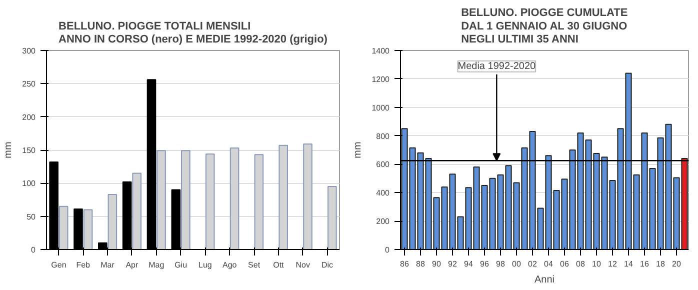 Image resolution: width=698 pixels, height=290 pixels. What do you see at coordinates (453, 264) in the screenshot?
I see `x-tick-label: 92` at bounding box center [453, 264].